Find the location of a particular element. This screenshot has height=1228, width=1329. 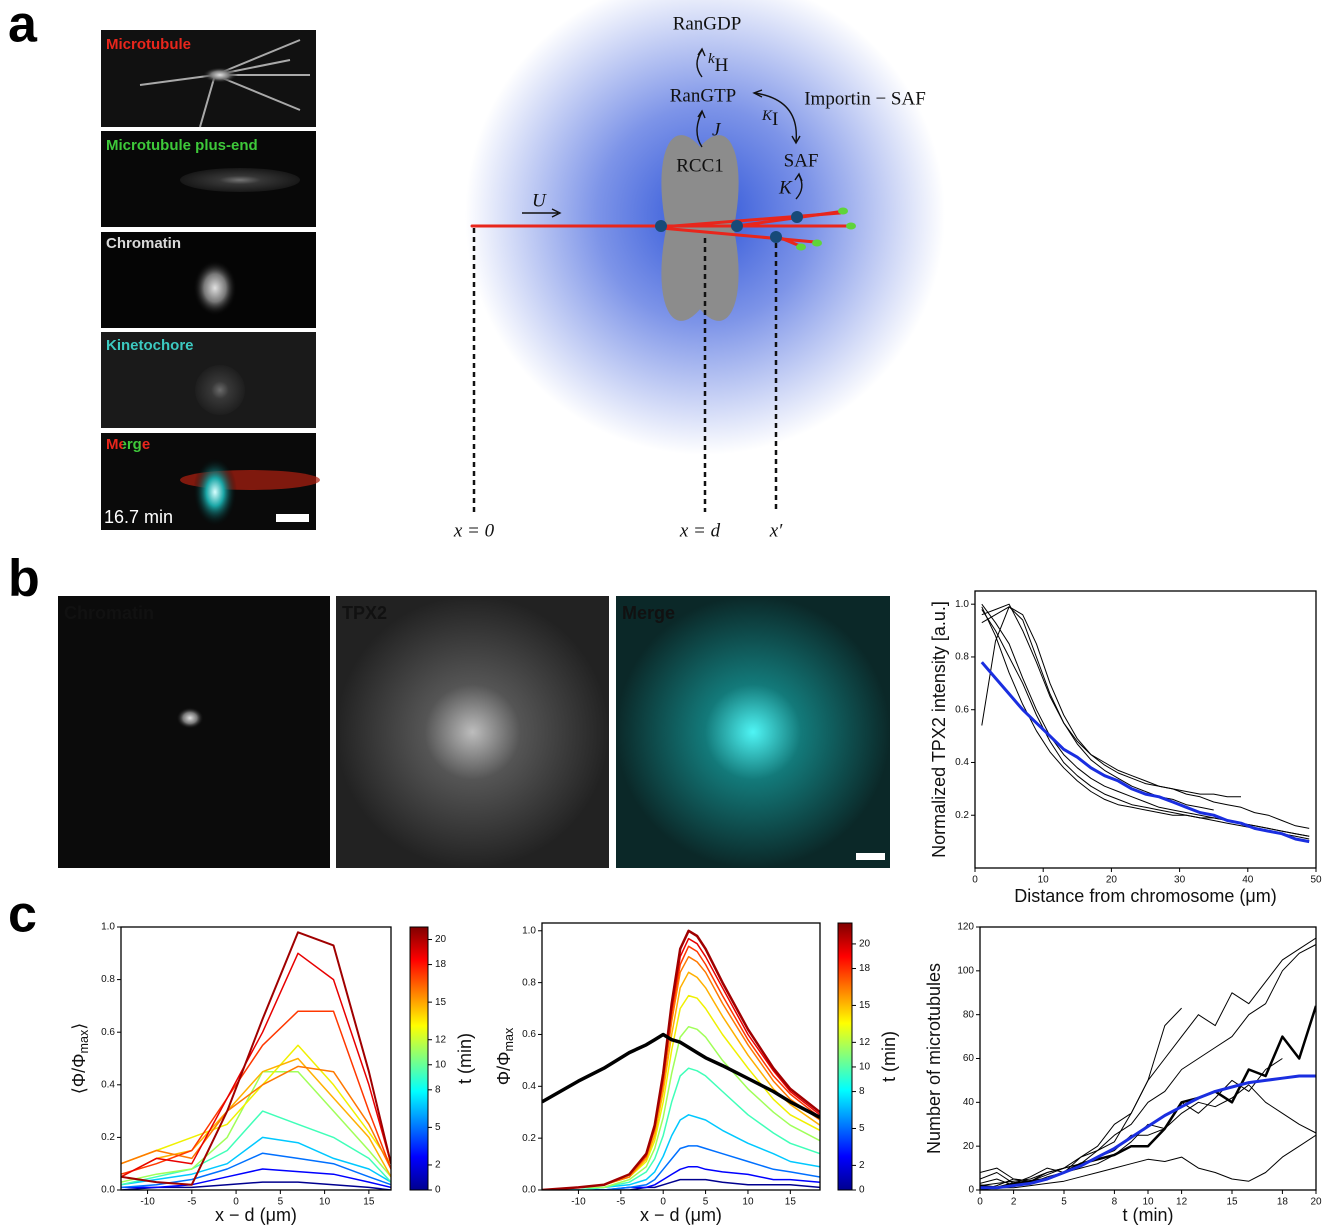

colorbar-tick-label: 18 is located at coordinates (441, 964).